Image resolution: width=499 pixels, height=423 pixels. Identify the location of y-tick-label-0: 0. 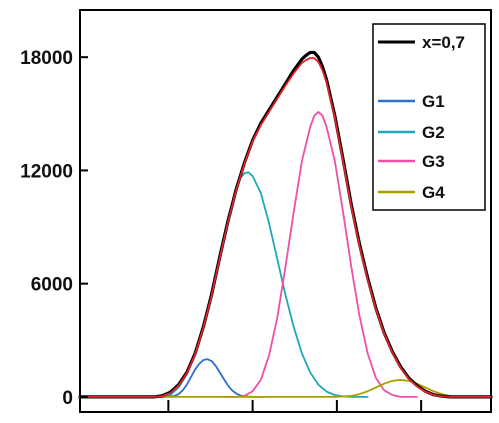
(67, 398).